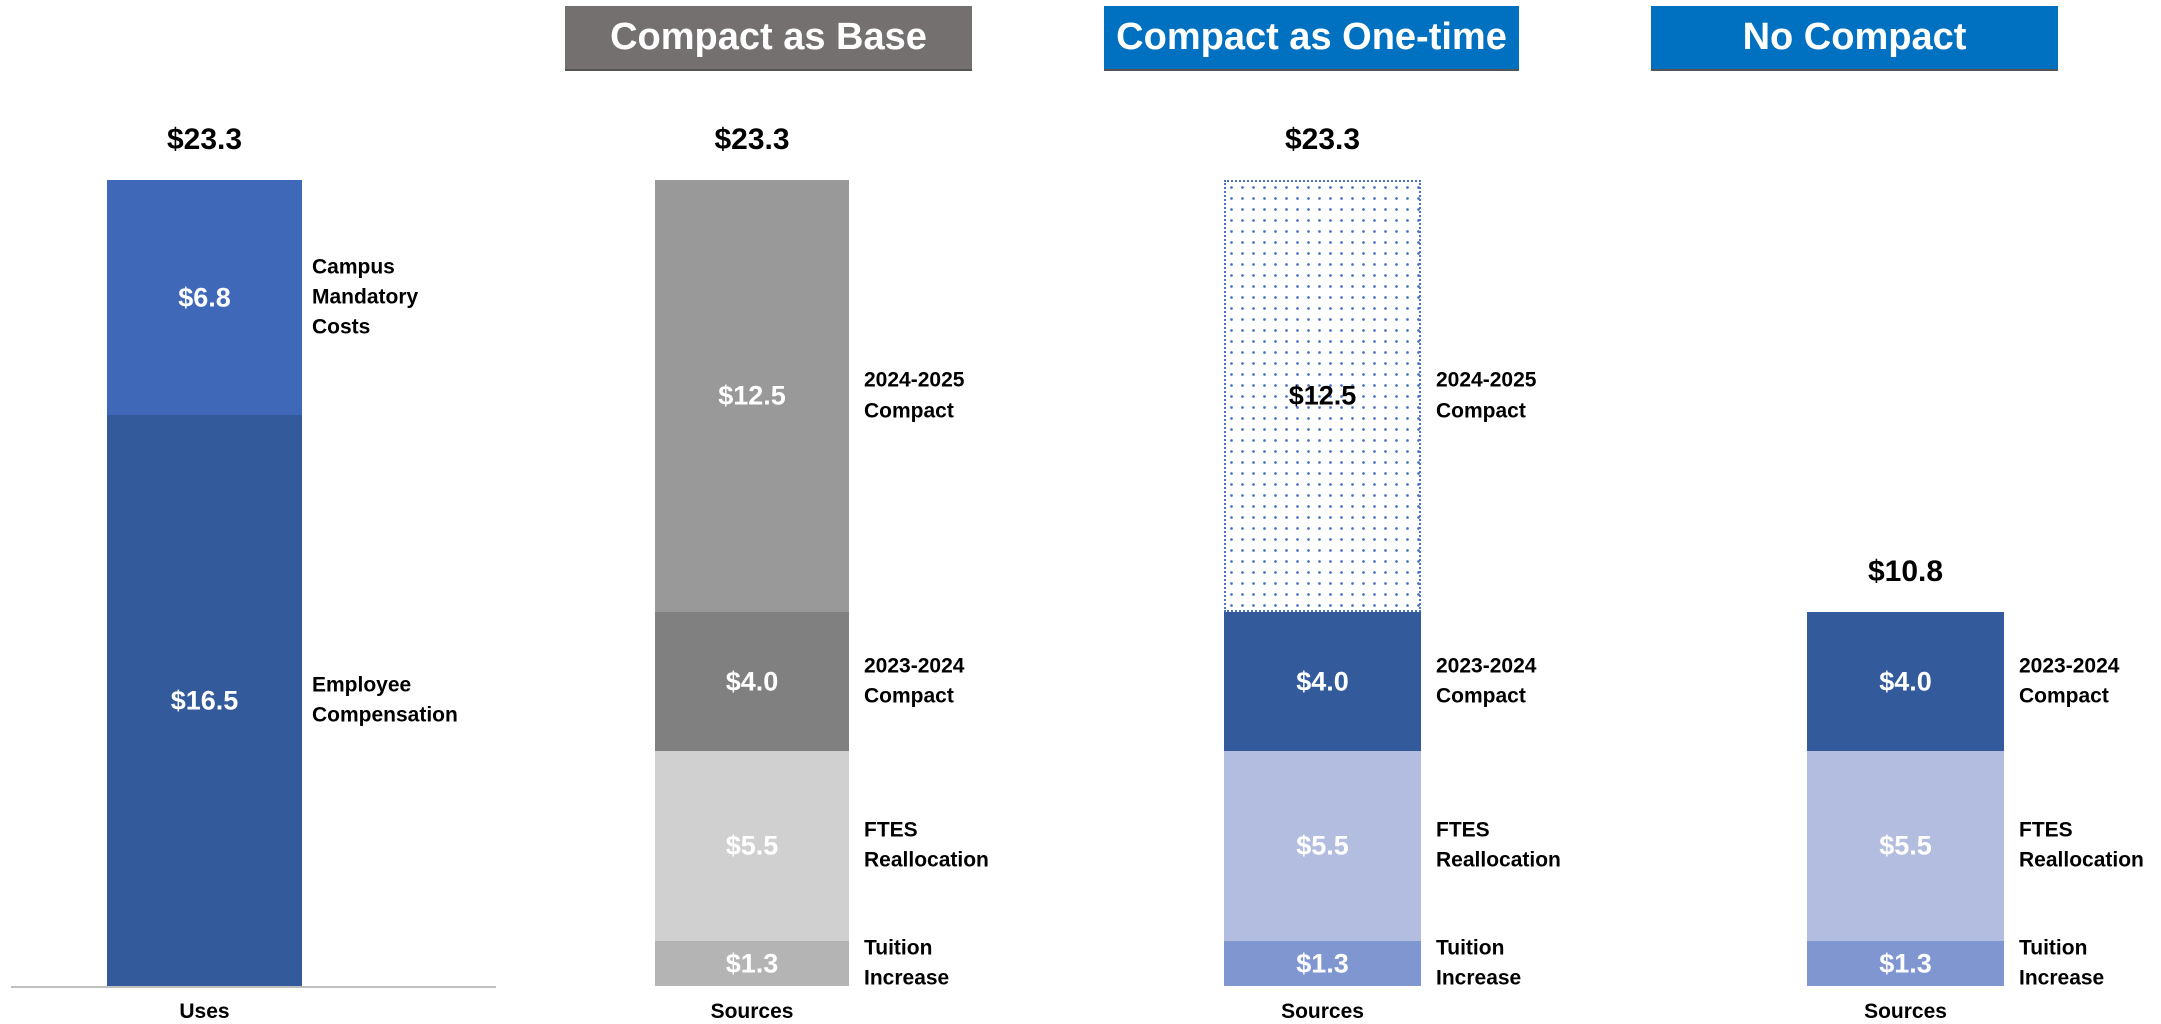  I want to click on total-label: $10.8, so click(1905, 572).